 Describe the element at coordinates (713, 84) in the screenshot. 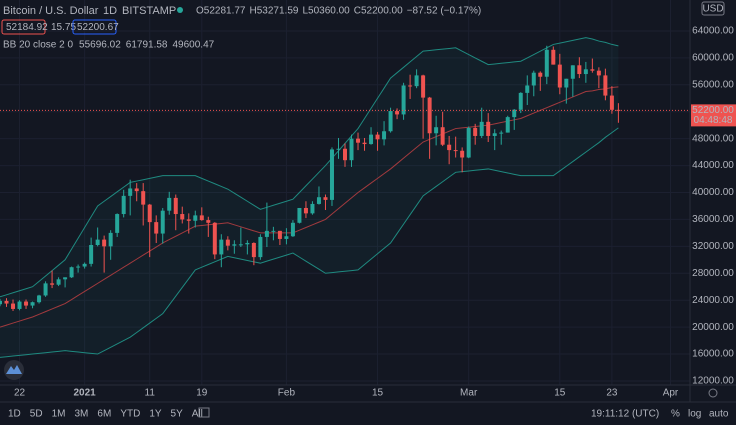

I see `y-tick-label: 56000.00` at that location.